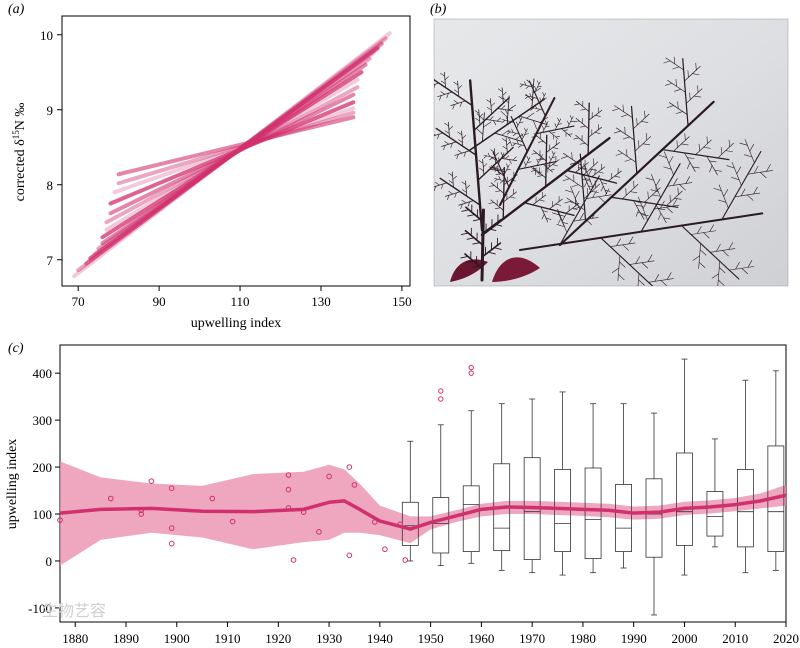 This screenshot has width=800, height=648. I want to click on regression-line, so click(234, 150).